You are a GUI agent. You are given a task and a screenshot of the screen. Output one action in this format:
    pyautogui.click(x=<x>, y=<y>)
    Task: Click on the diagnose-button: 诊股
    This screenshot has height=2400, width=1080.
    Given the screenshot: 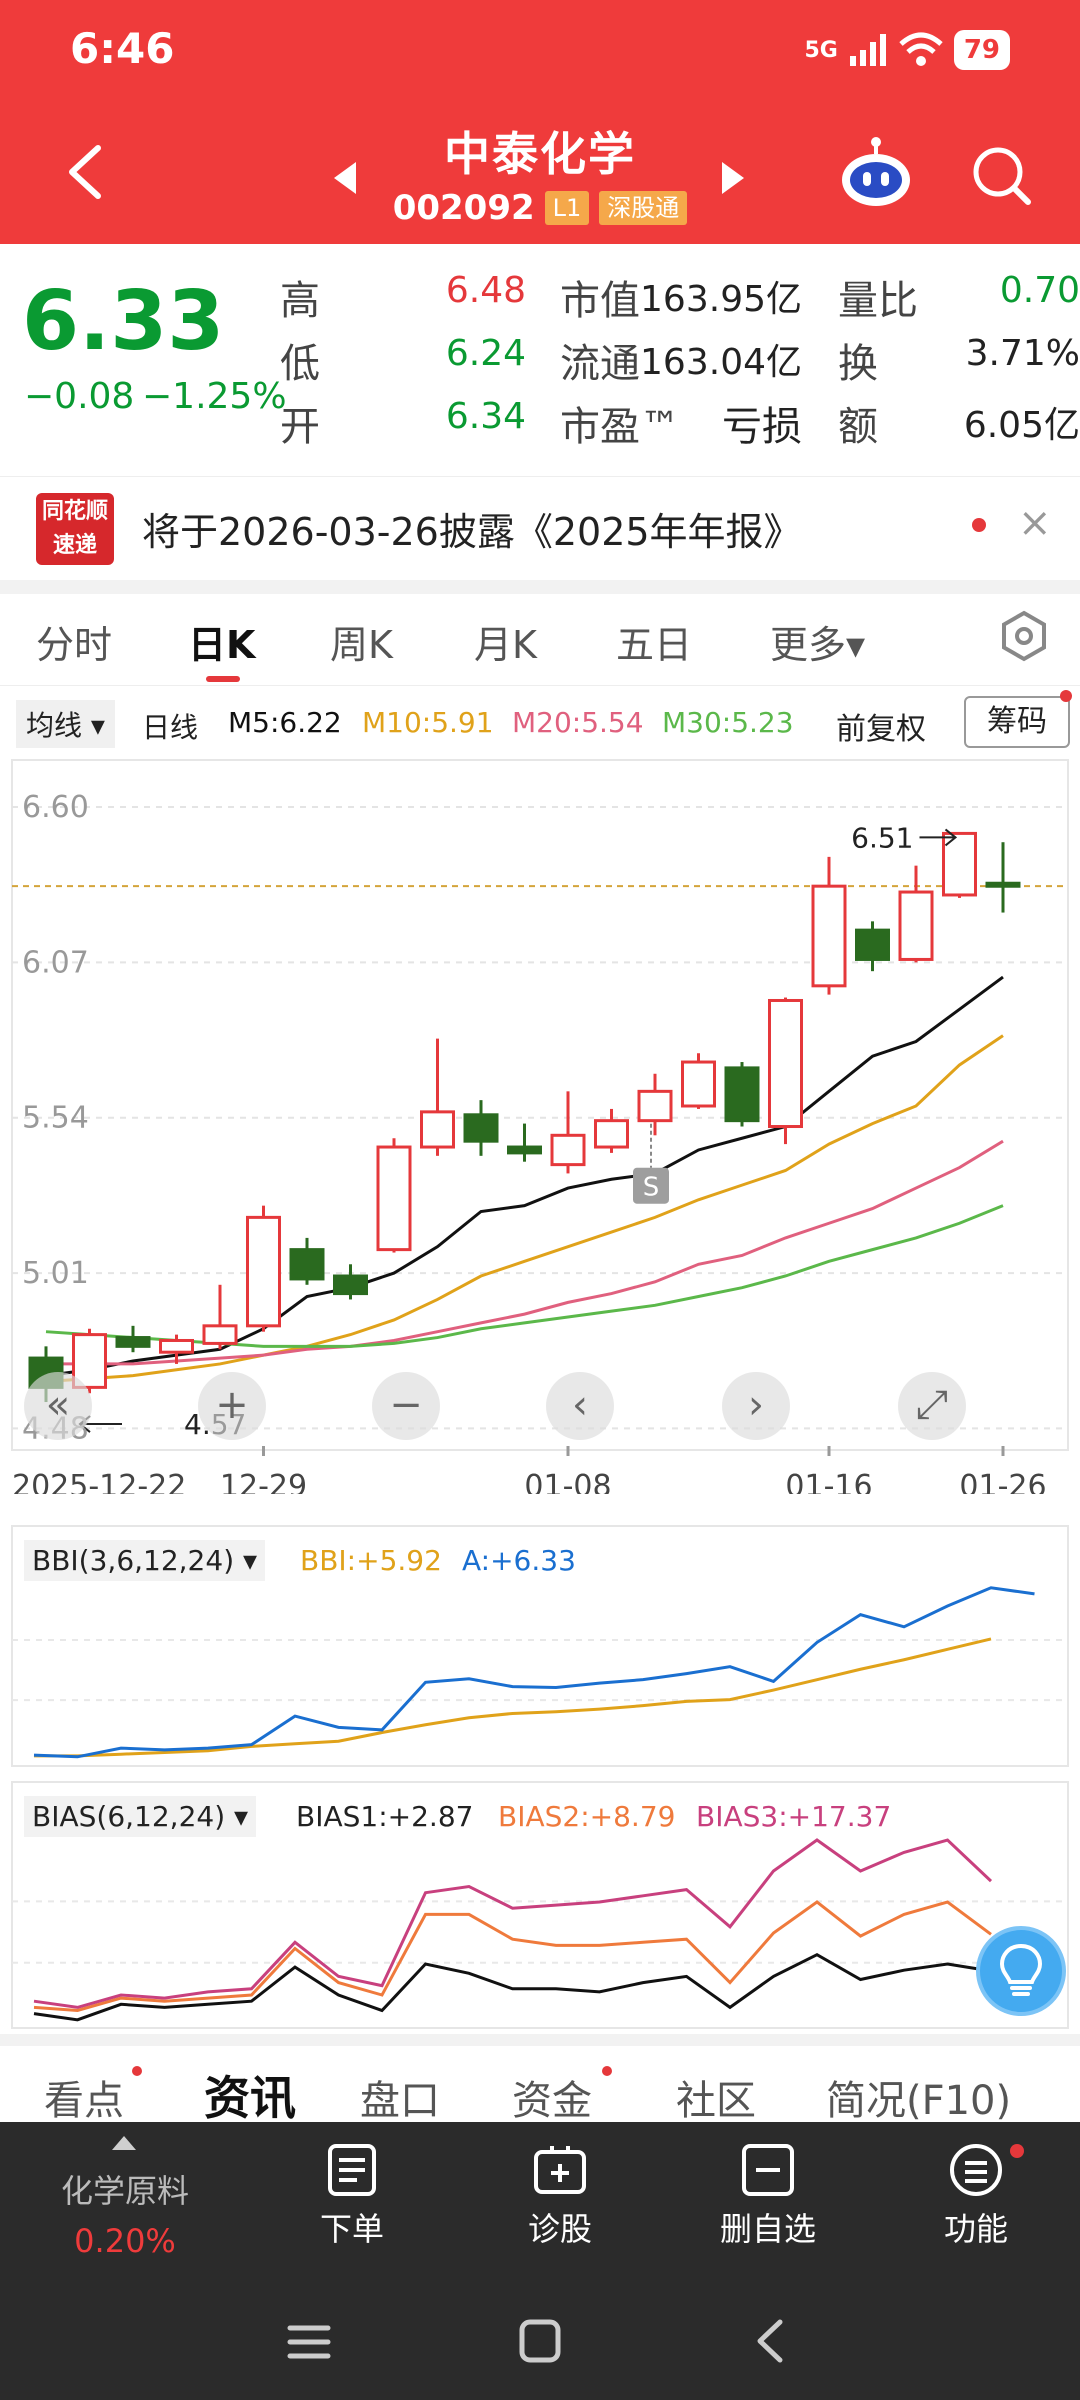 What is the action you would take?
    pyautogui.click(x=560, y=2204)
    